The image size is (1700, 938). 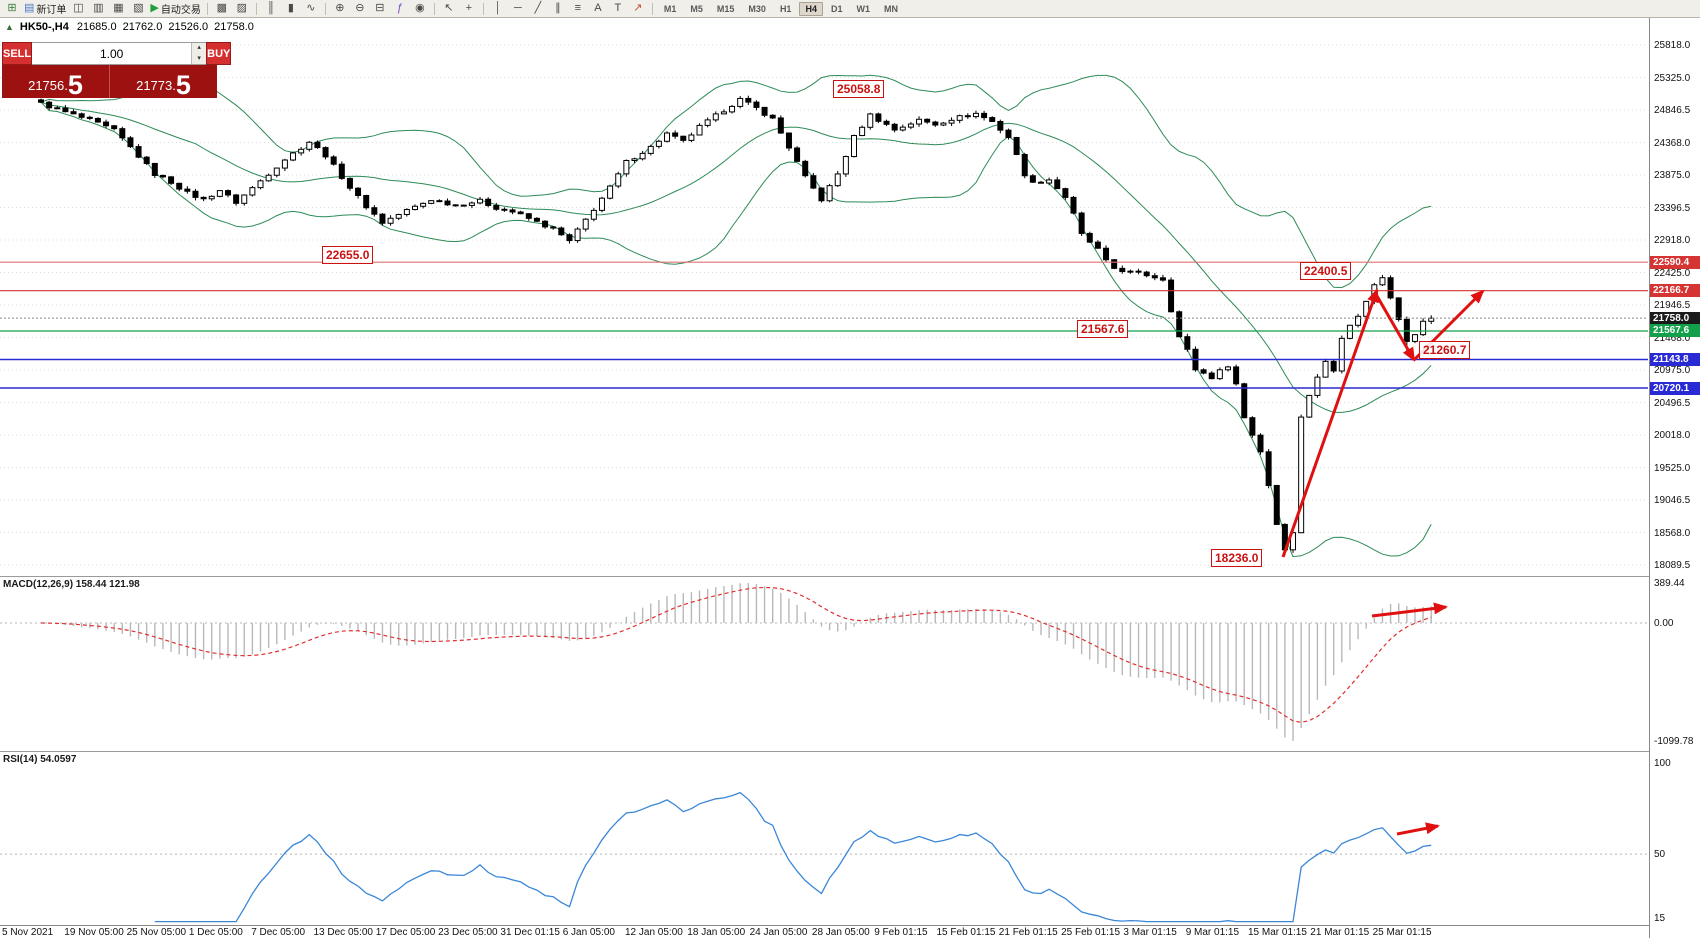 What do you see at coordinates (696, 8) in the screenshot?
I see `timeframe-button-m5: M5` at bounding box center [696, 8].